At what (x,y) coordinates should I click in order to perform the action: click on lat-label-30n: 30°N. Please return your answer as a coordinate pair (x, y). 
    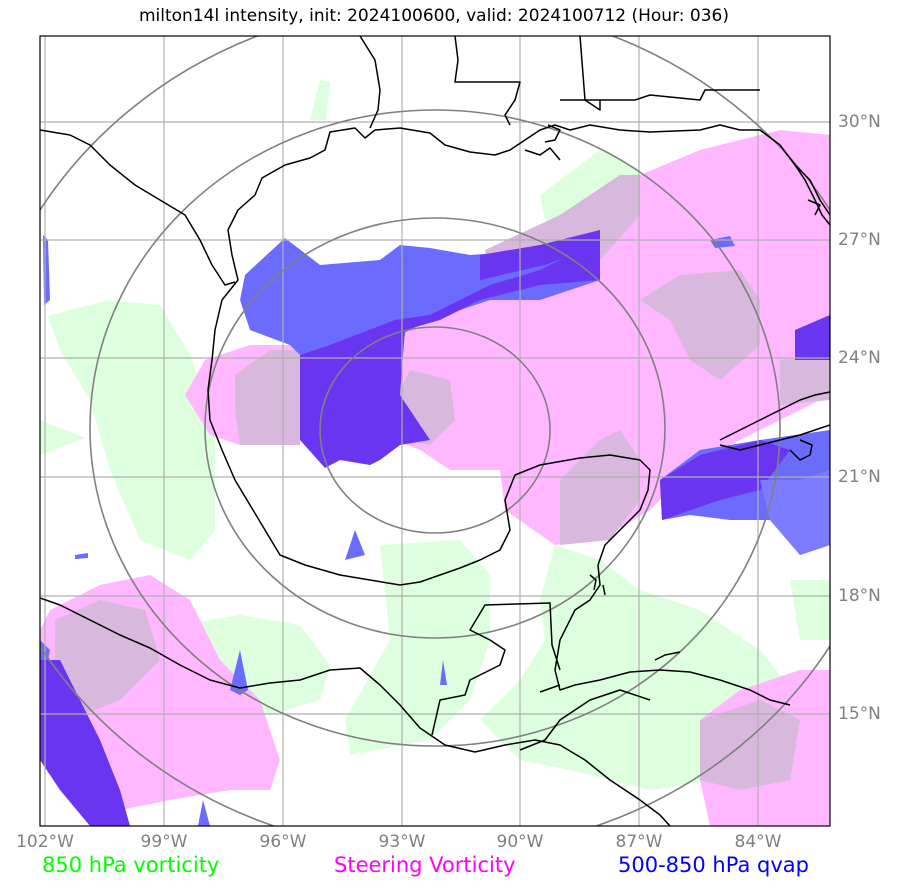
    Looking at the image, I should click on (859, 122).